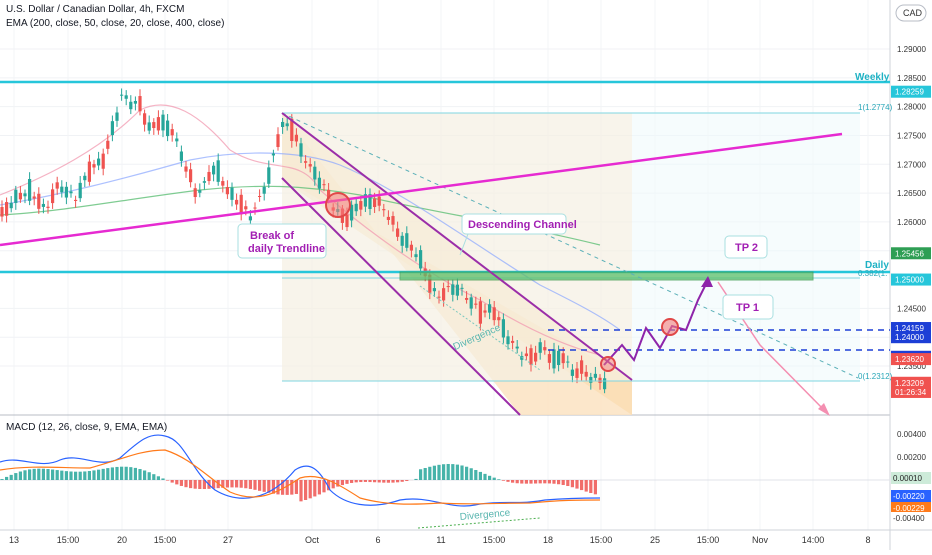 The image size is (932, 555). What do you see at coordinates (338, 205) in the screenshot?
I see `break-circle` at bounding box center [338, 205].